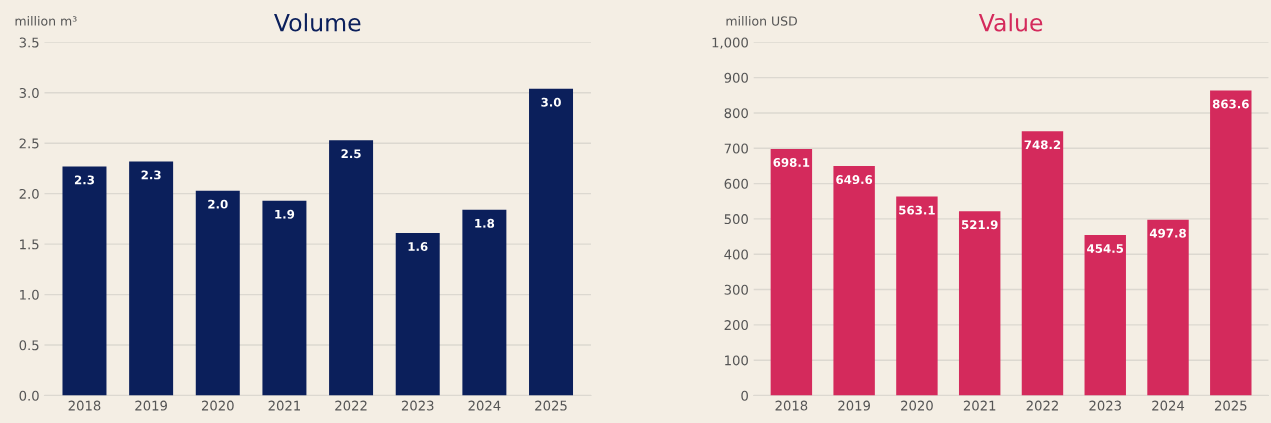  I want to click on chart-title: Volume, so click(317, 22).